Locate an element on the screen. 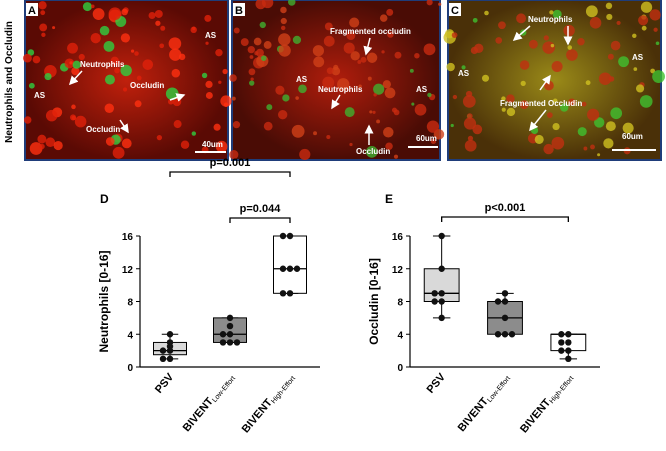 The height and width of the screenshot is (451, 666). image-label: Fragmented Occludin is located at coordinates (541, 103).